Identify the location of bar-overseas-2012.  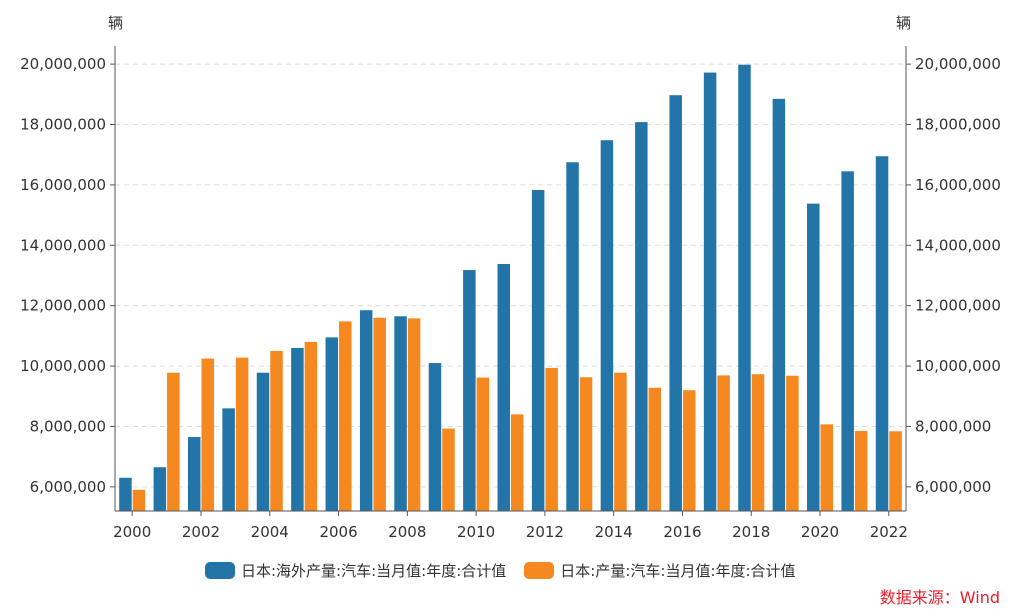
(538, 350).